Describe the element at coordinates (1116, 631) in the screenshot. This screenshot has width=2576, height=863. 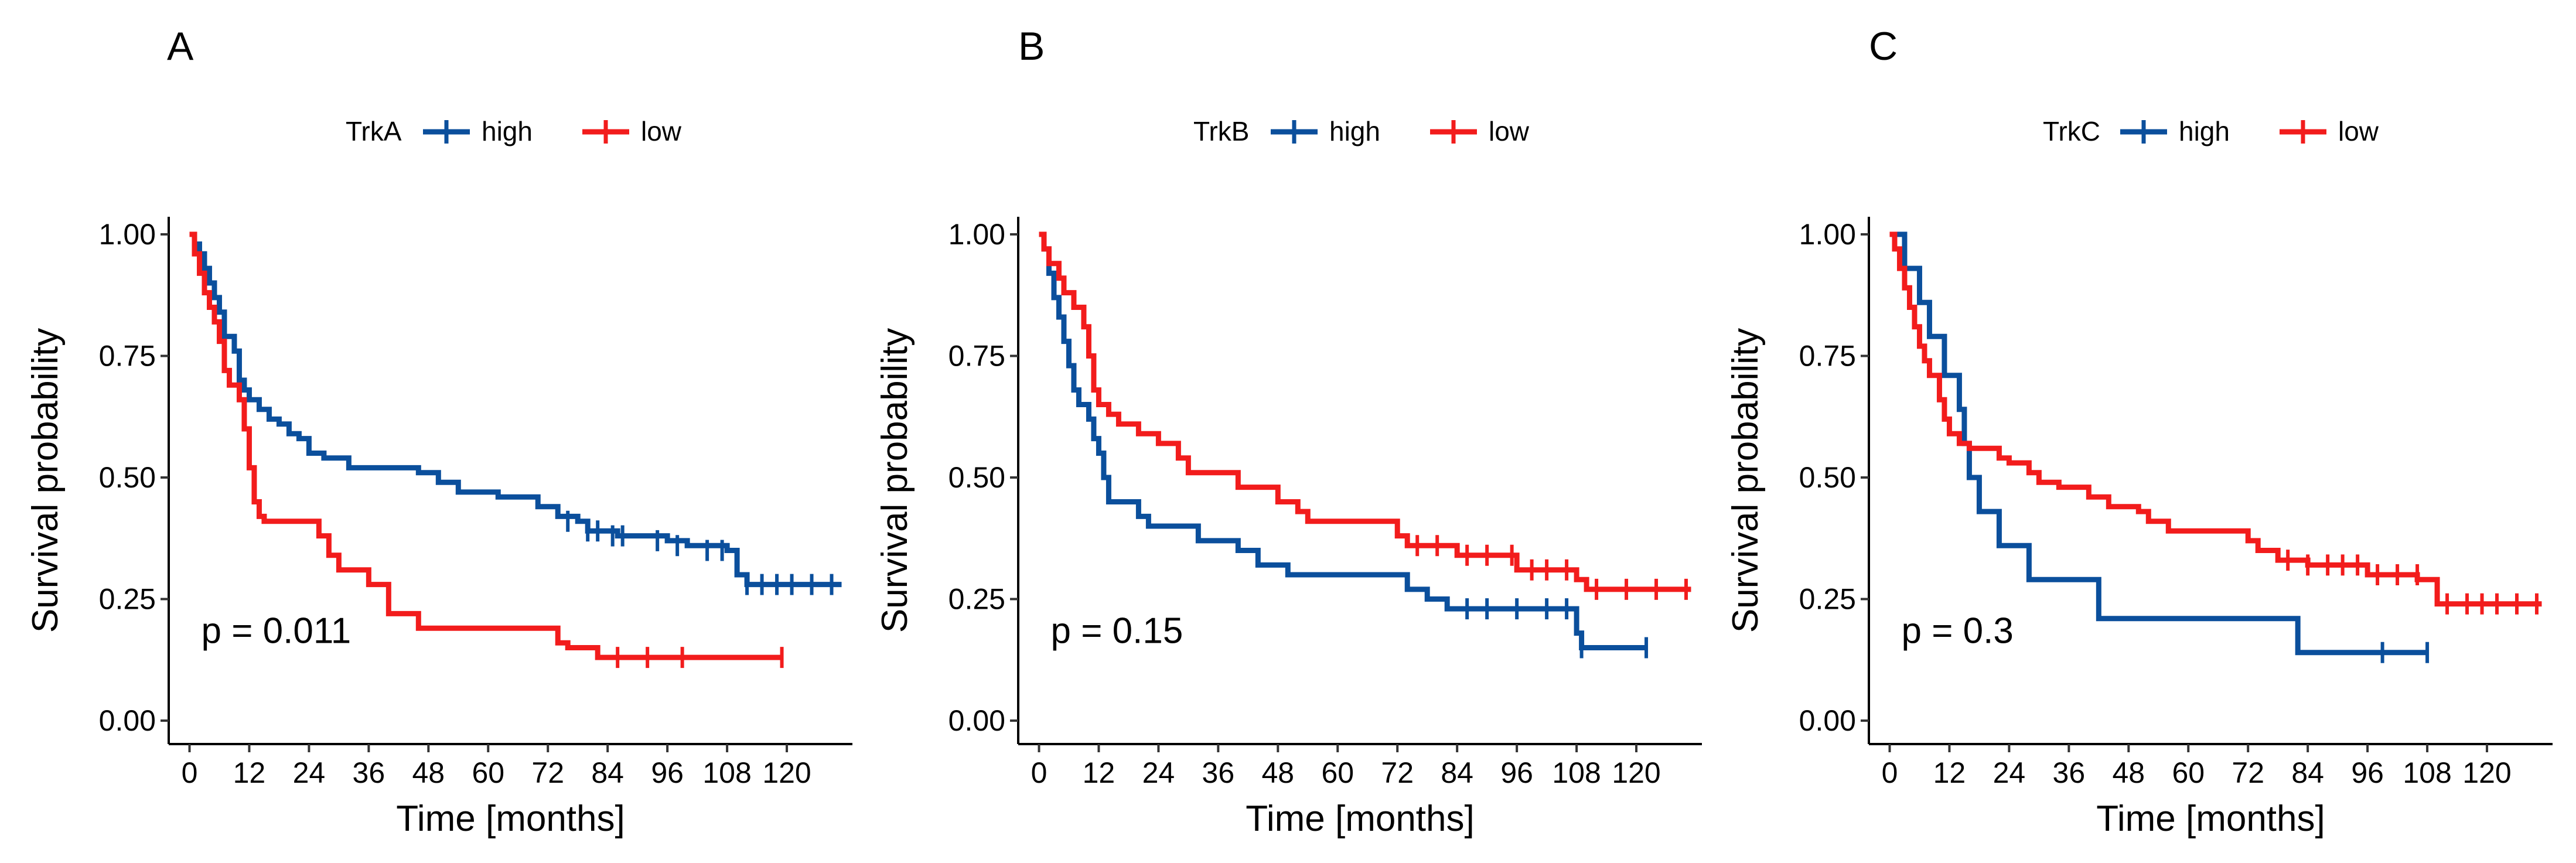
I see `p-value-annotation: p = 0.15` at that location.